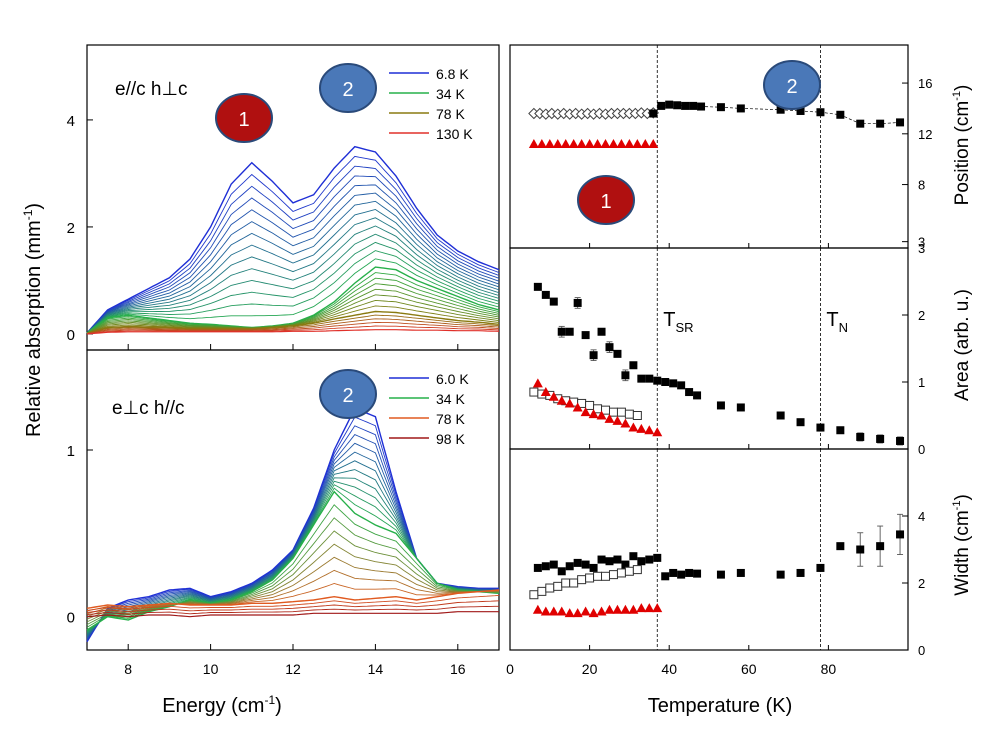  Describe the element at coordinates (921, 185) in the screenshot. I see `y-tick-label: 8` at that location.